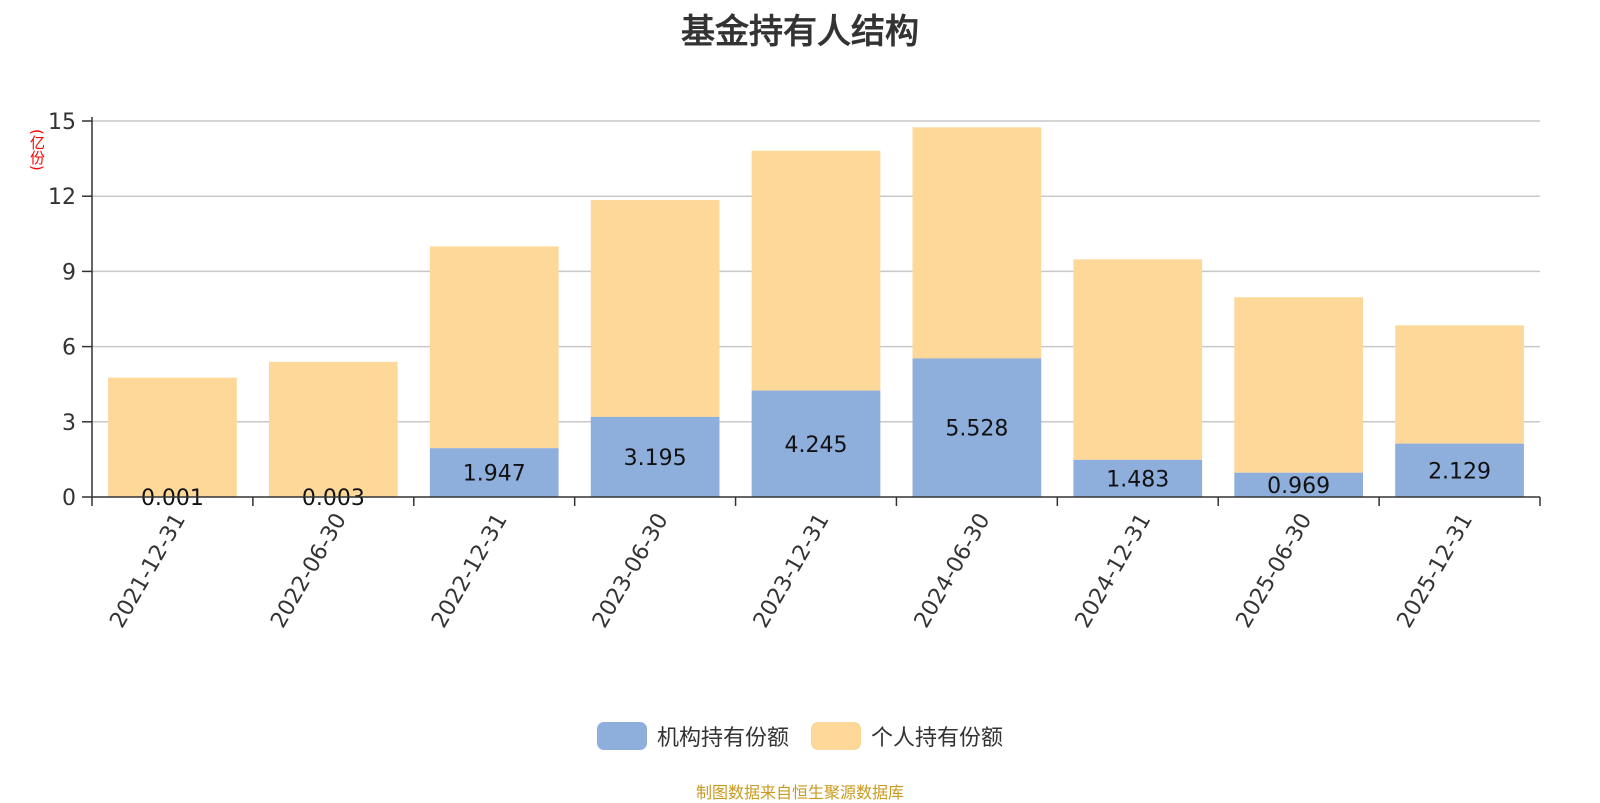  Describe the element at coordinates (470, 570) in the screenshot. I see `x-tick-label: 2022-12-31` at that location.